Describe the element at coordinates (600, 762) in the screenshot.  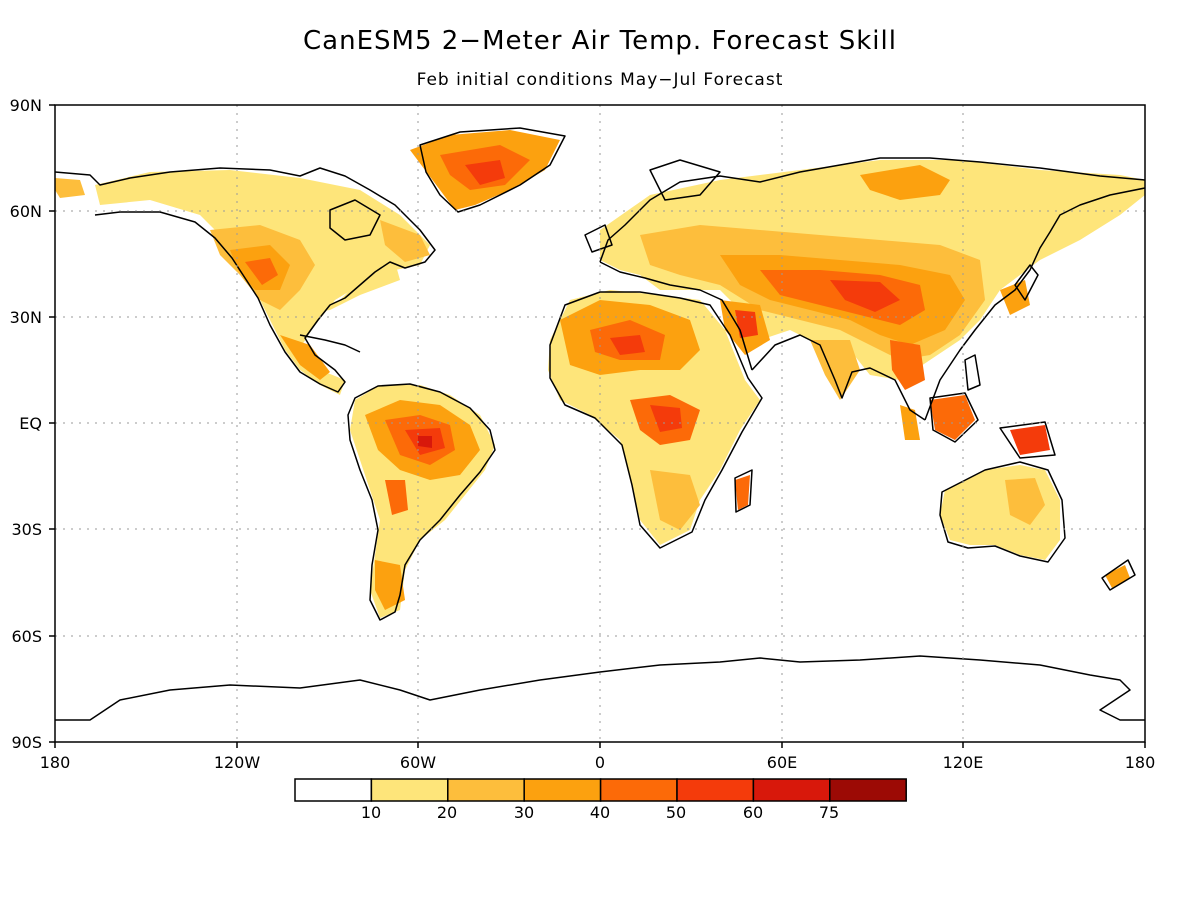
I see `lon-label: 0` at that location.